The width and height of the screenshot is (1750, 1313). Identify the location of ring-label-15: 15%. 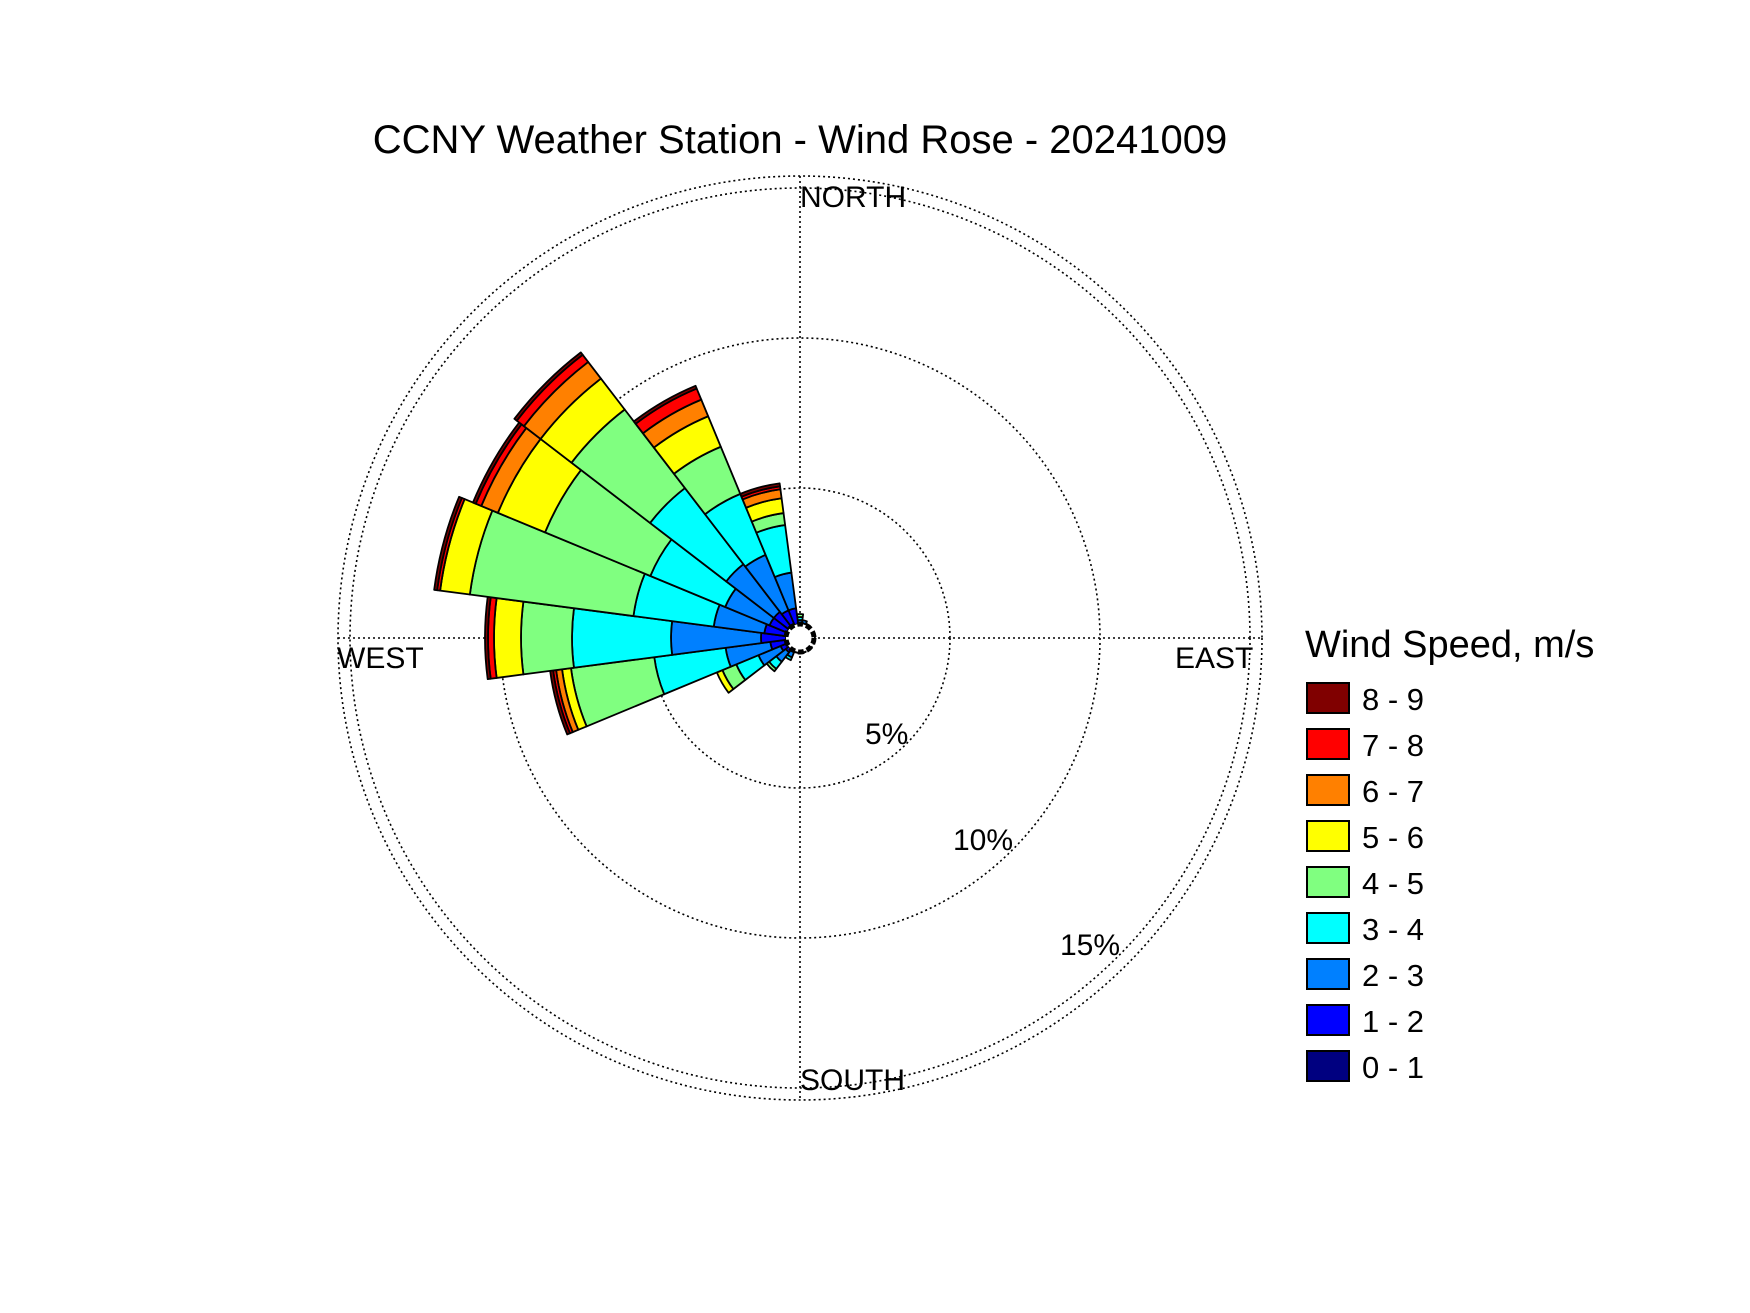
(1090, 945).